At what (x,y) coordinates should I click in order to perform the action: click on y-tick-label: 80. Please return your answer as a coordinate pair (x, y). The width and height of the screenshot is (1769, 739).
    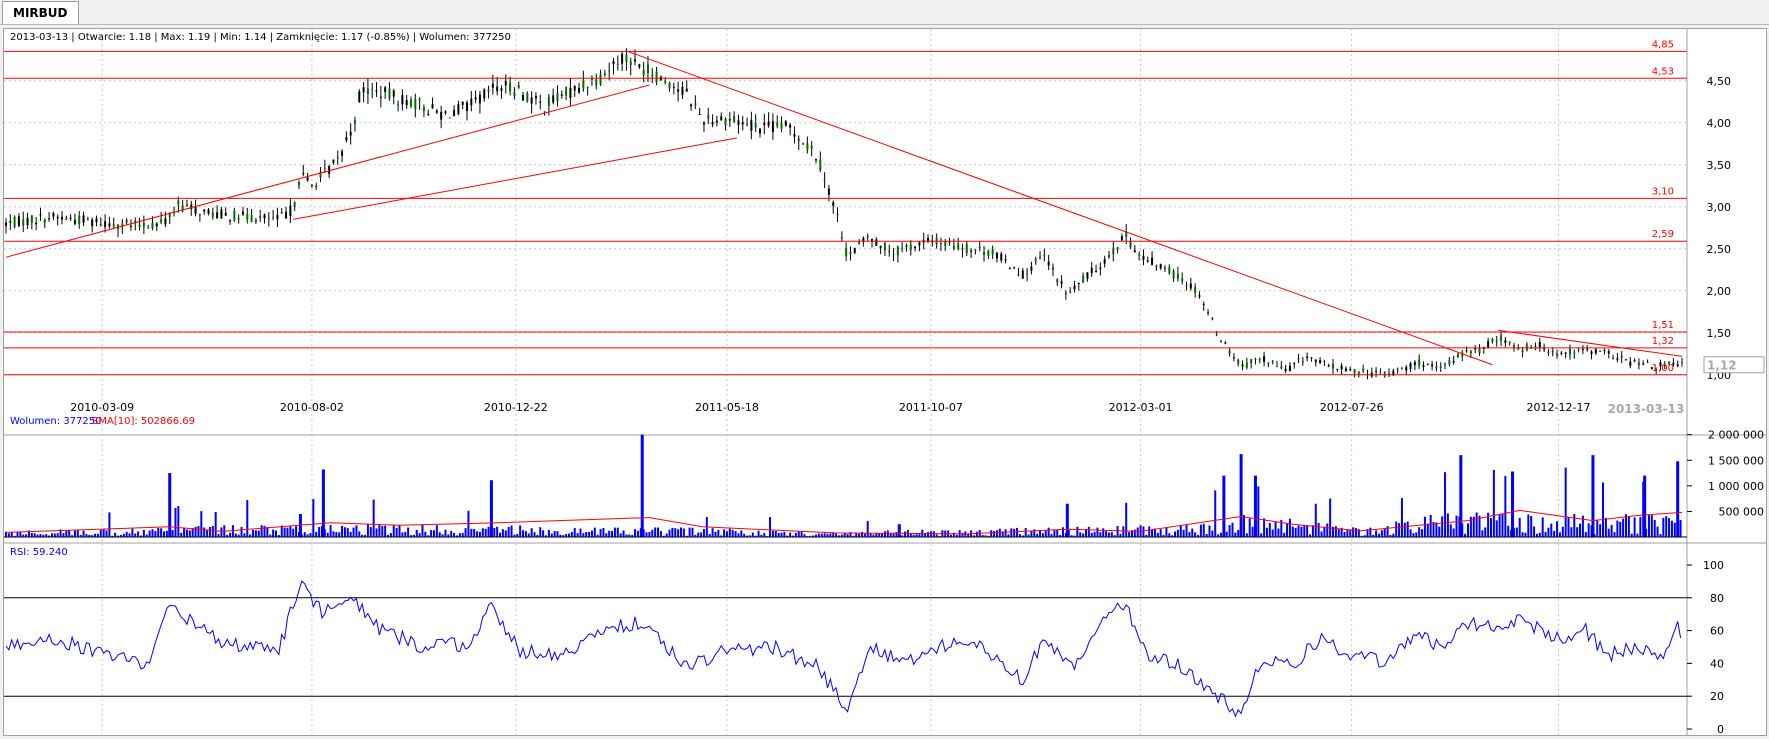
    Looking at the image, I should click on (1717, 598).